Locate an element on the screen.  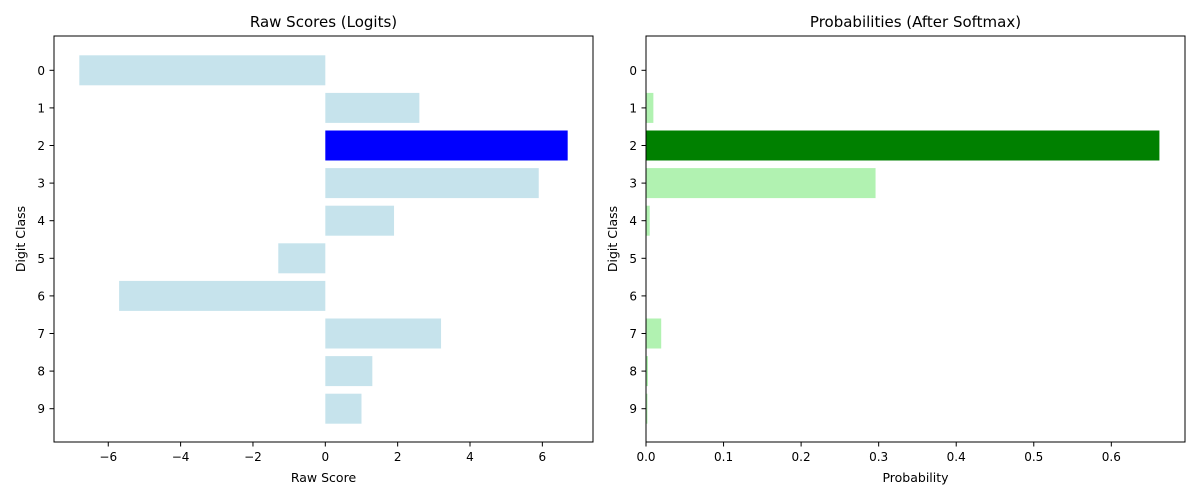
x-tick-label: 0.6 is located at coordinates (1111, 457).